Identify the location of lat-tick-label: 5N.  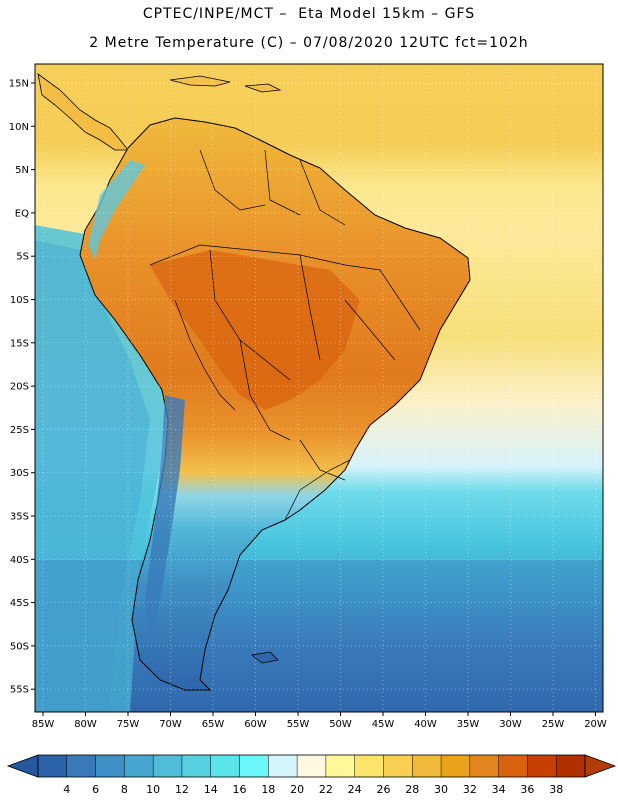
(22, 170).